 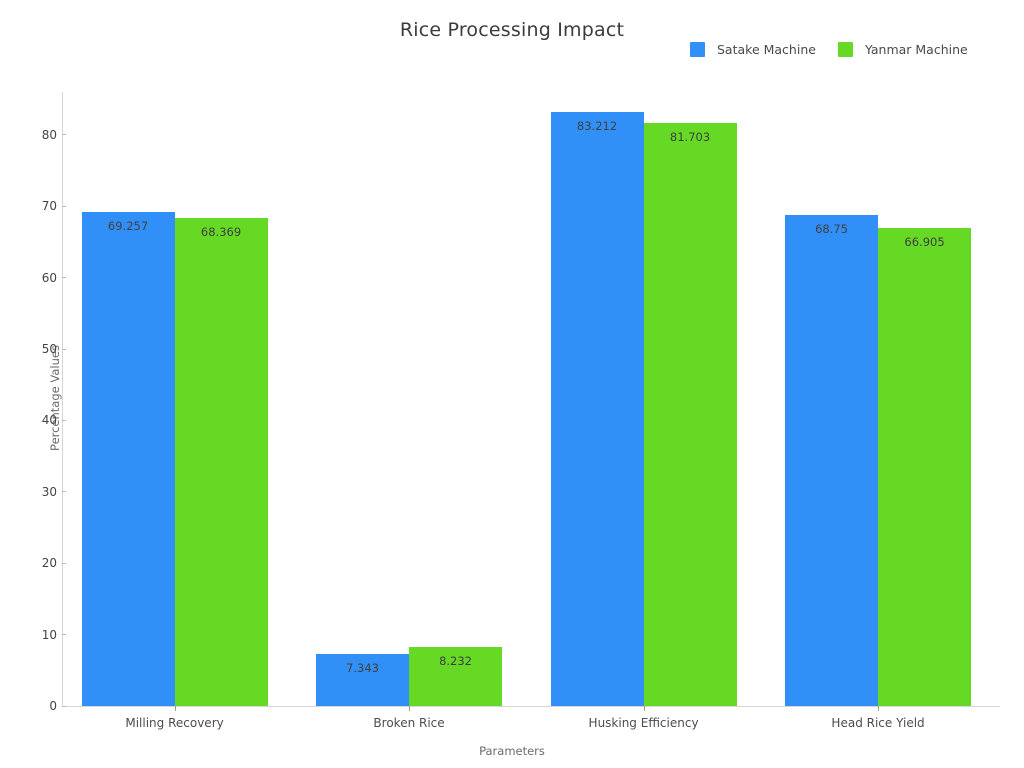 What do you see at coordinates (690, 414) in the screenshot?
I see `bar: 81.703` at bounding box center [690, 414].